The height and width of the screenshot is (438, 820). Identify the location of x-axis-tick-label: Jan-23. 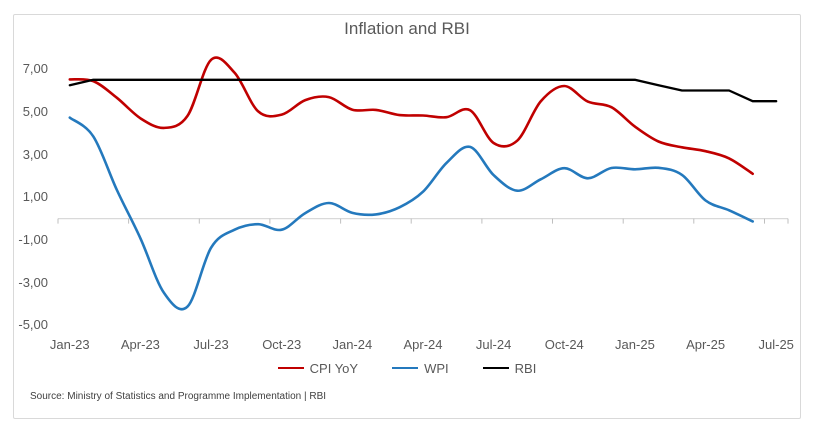
(69, 344).